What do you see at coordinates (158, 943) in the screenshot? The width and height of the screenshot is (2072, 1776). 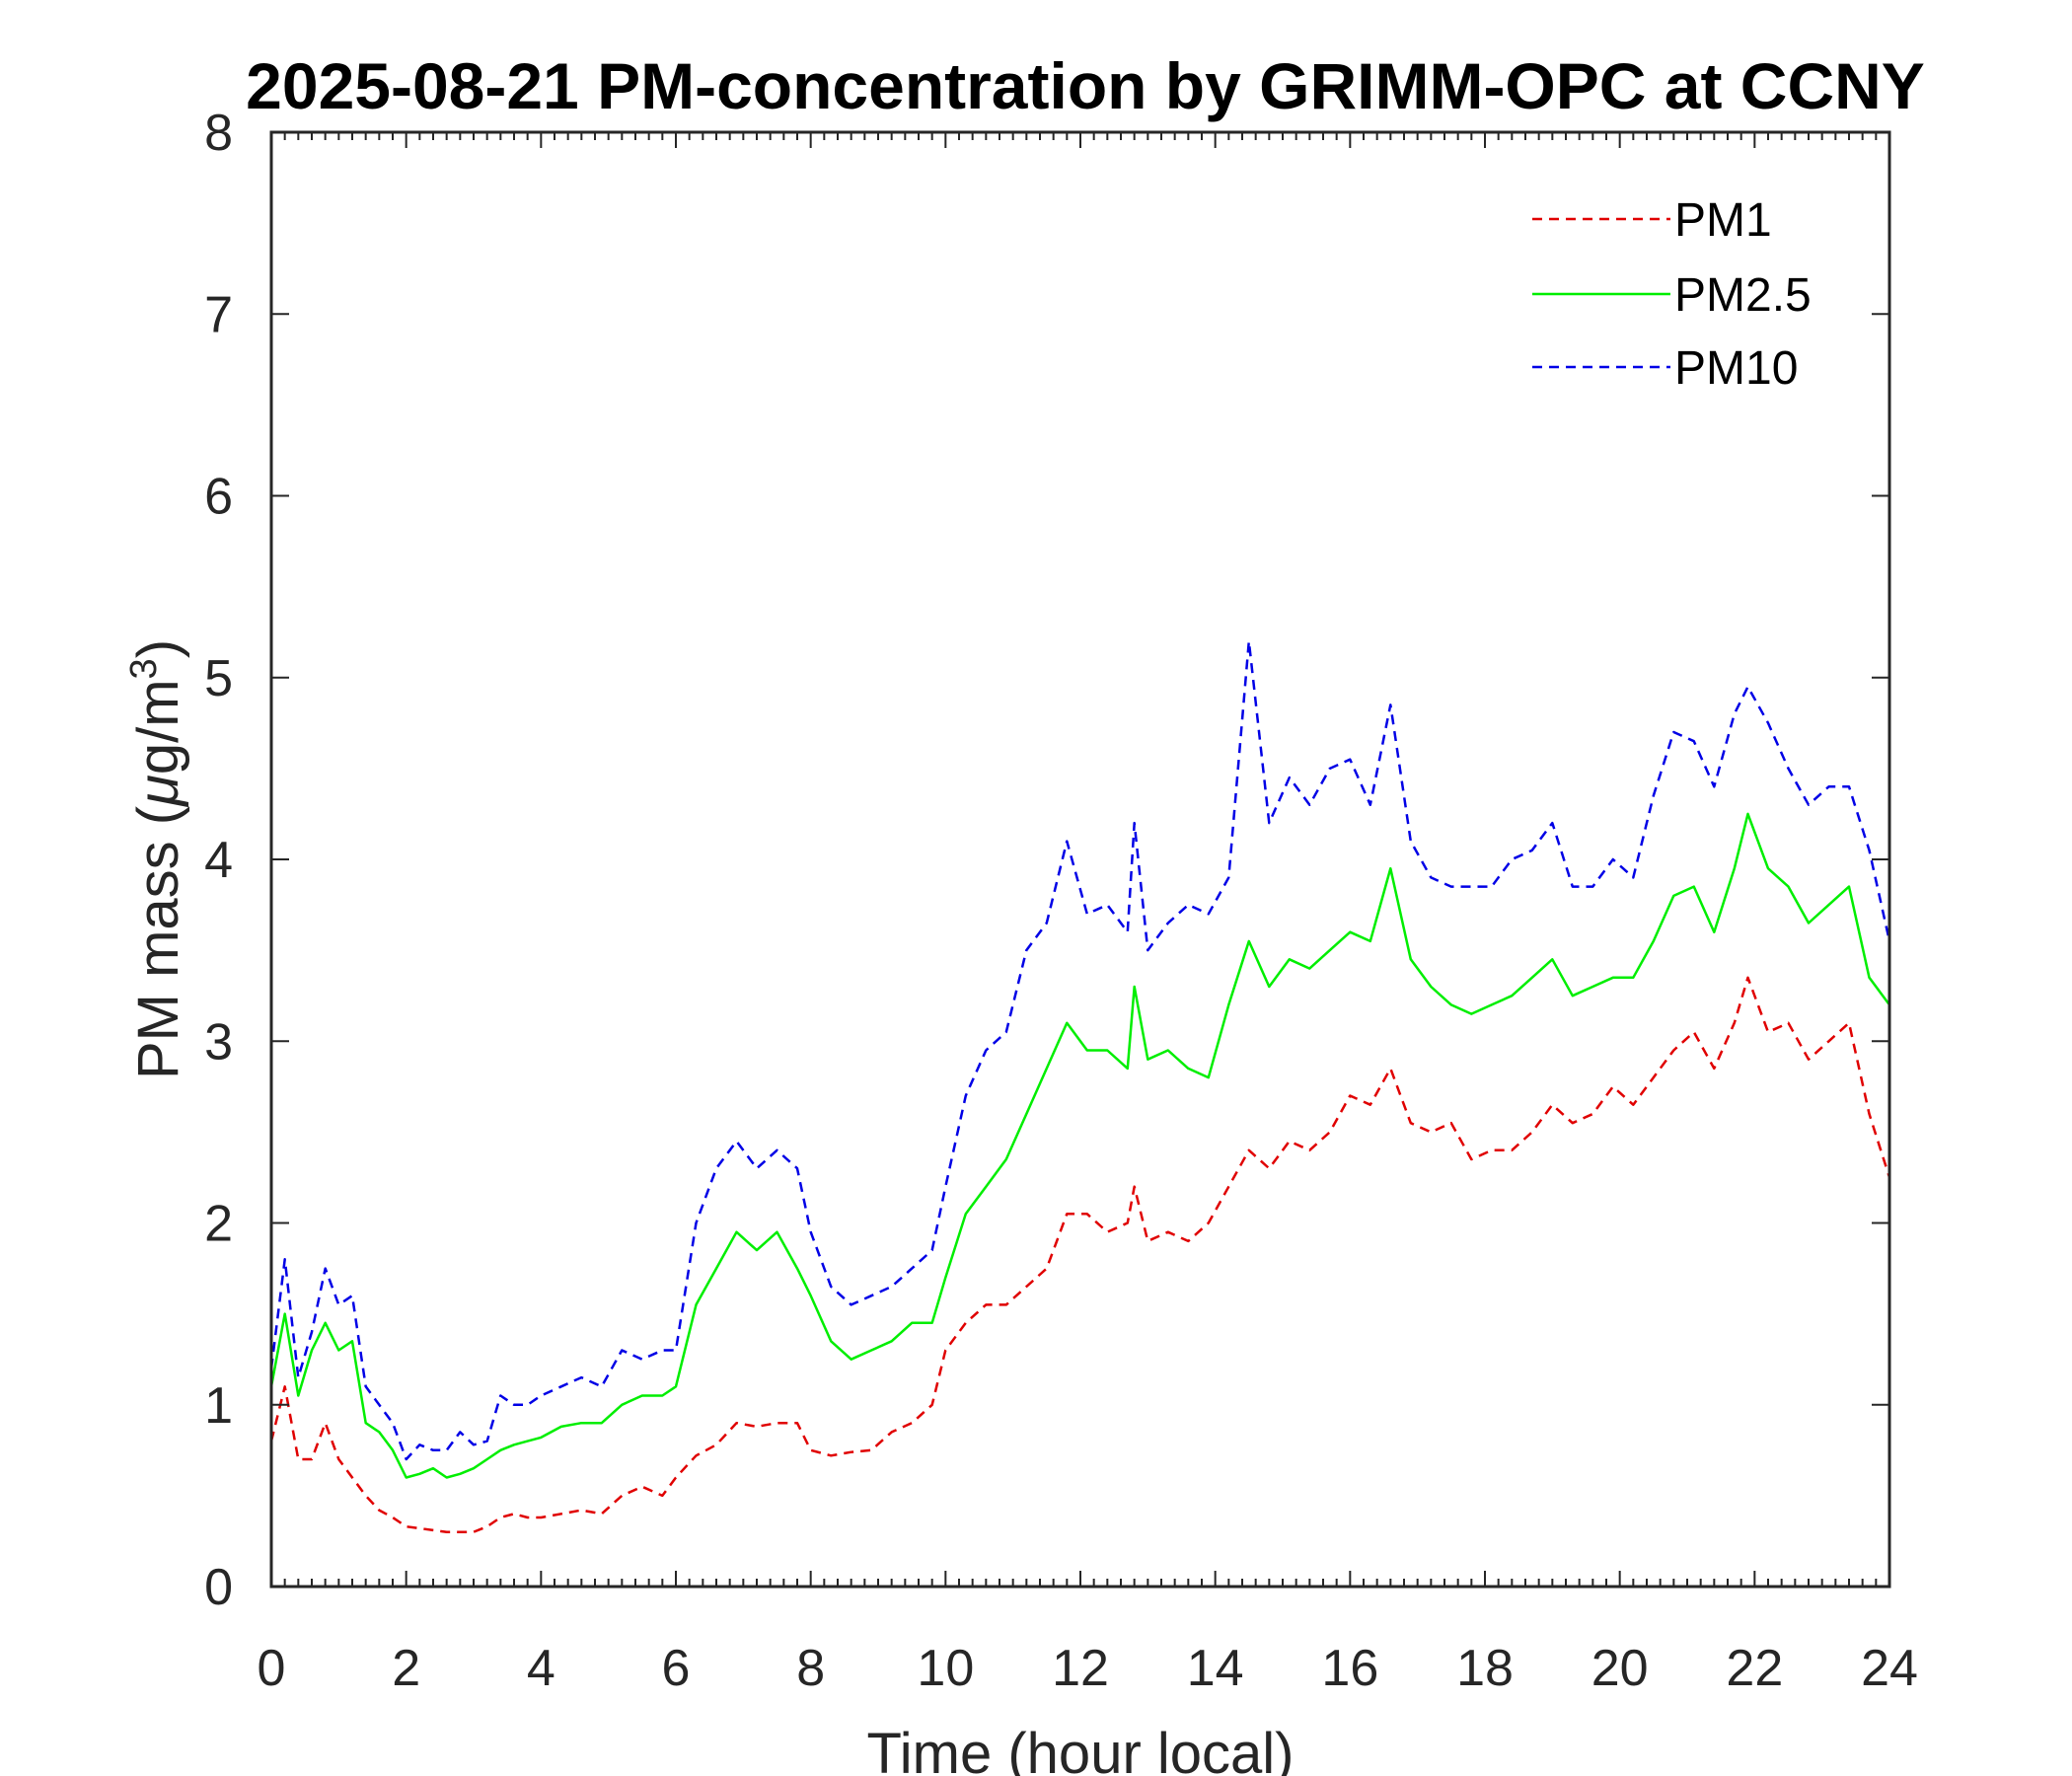 I see `y-axis-title-prefix: PM mass (` at bounding box center [158, 943].